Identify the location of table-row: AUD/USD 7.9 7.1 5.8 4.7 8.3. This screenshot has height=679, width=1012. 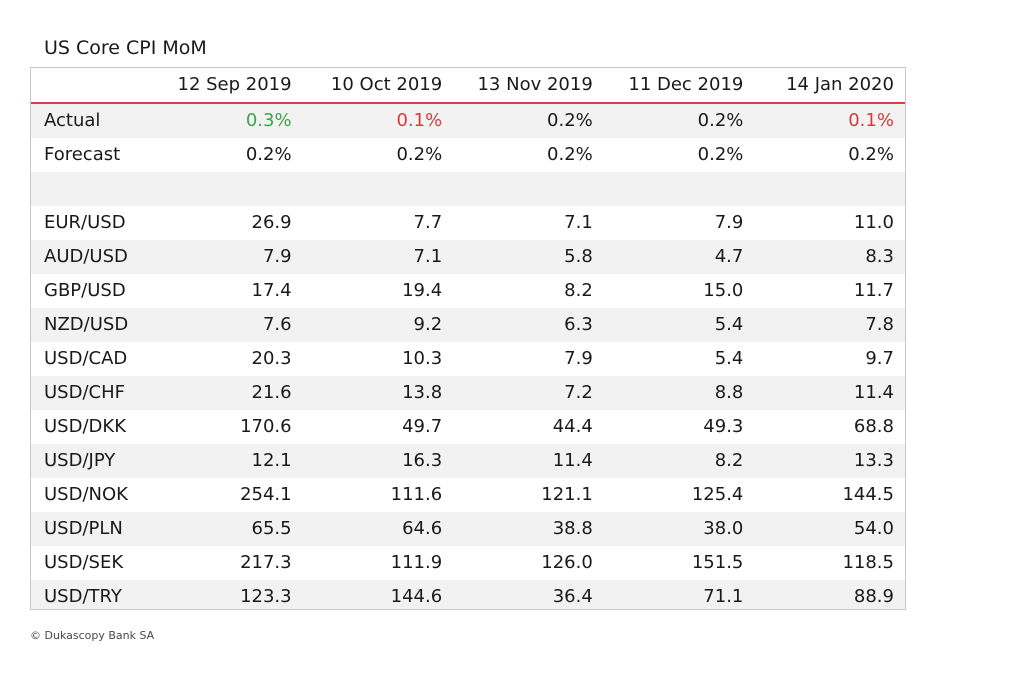
(468, 257).